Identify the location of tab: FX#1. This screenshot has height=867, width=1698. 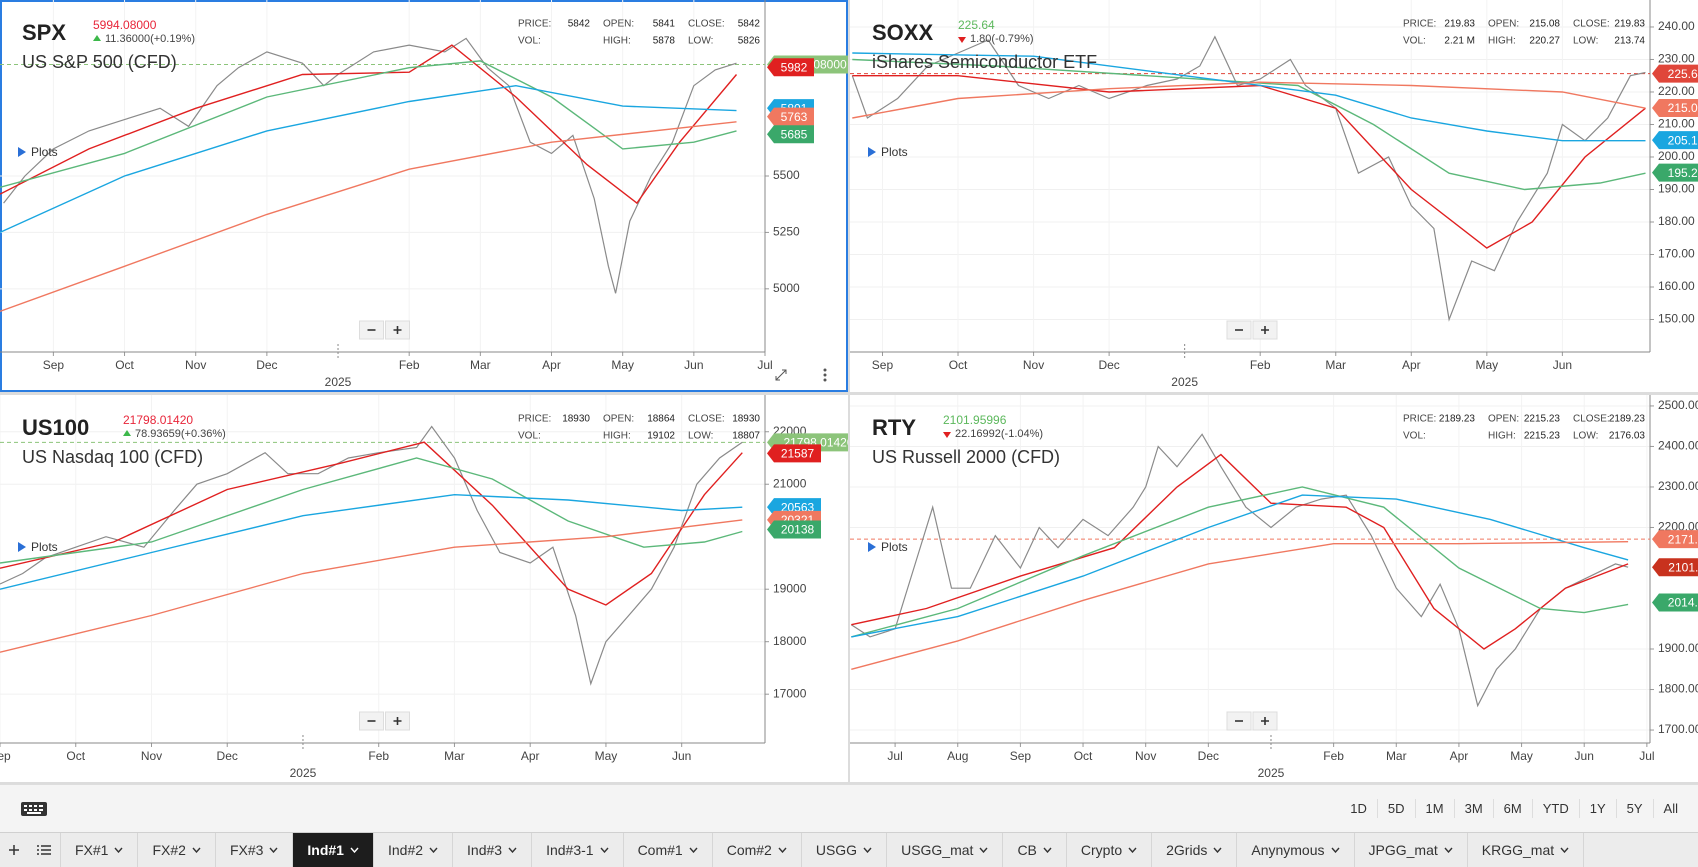
(100, 850).